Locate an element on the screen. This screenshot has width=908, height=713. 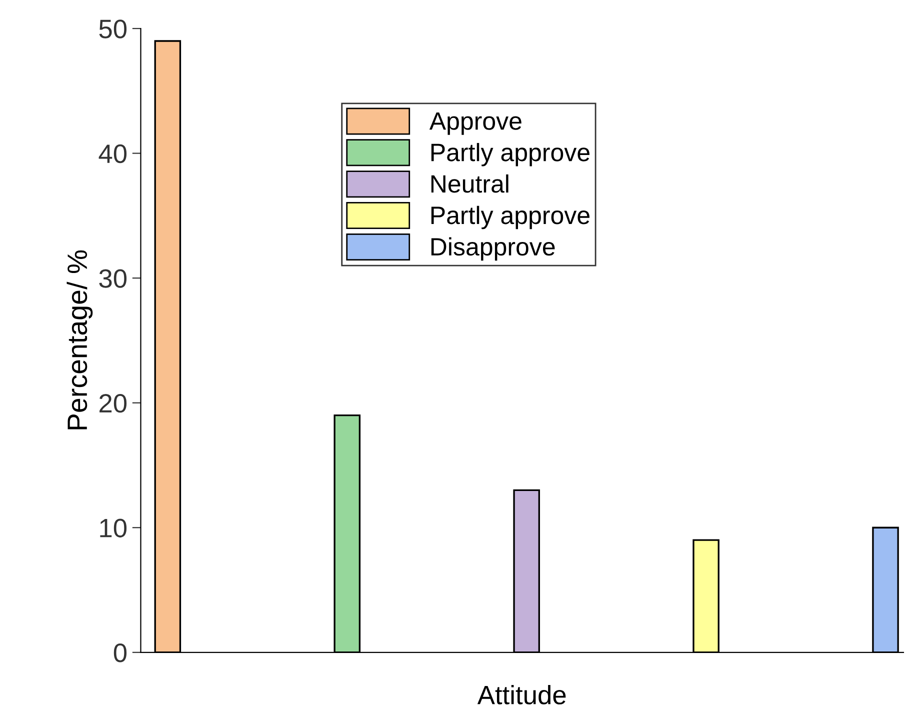
y-axis-title: Percentage/ % is located at coordinates (79, 340).